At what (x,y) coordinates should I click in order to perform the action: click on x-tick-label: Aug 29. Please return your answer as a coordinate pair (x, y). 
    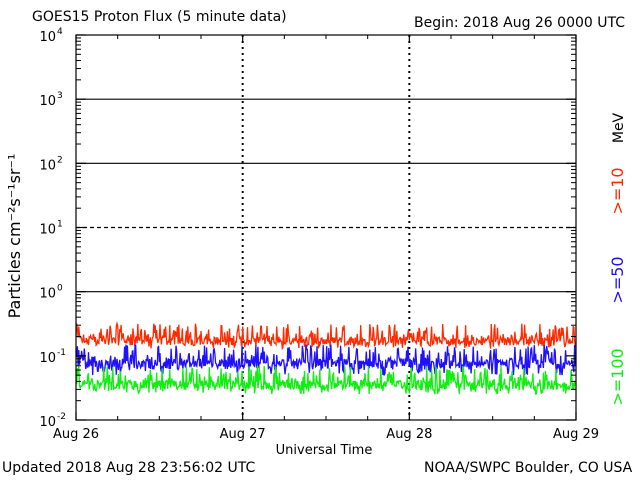
    Looking at the image, I should click on (576, 434).